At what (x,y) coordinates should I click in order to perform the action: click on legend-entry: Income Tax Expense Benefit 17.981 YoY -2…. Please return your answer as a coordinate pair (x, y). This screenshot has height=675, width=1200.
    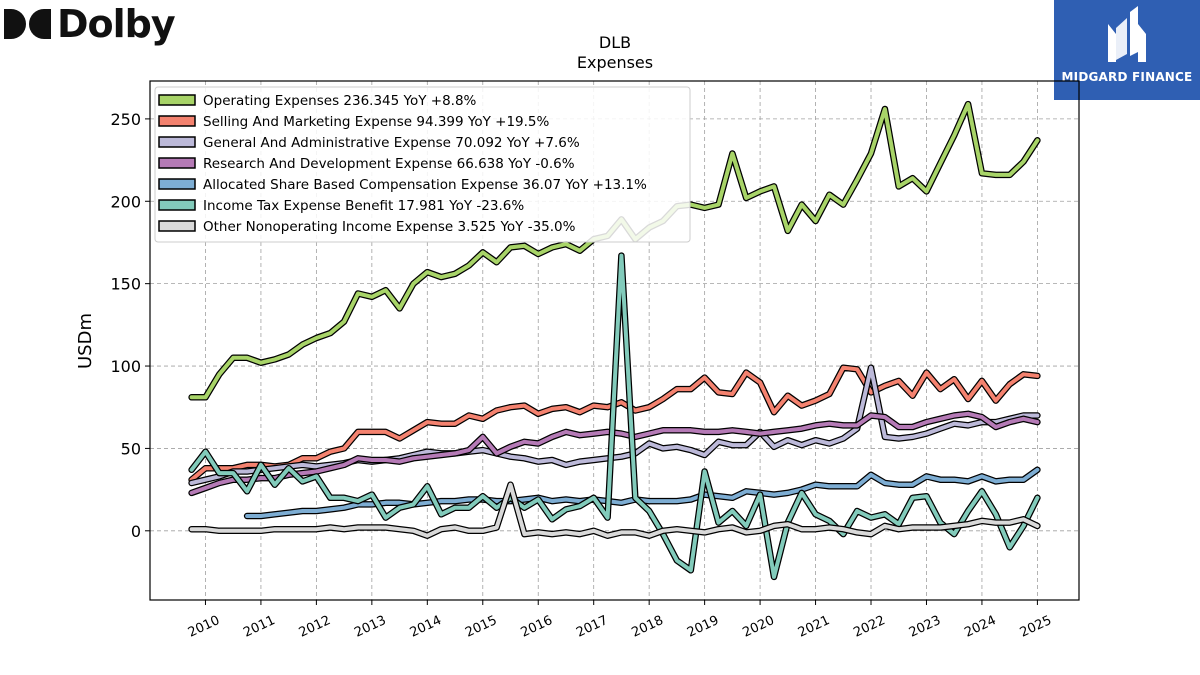
    Looking at the image, I should click on (341, 206).